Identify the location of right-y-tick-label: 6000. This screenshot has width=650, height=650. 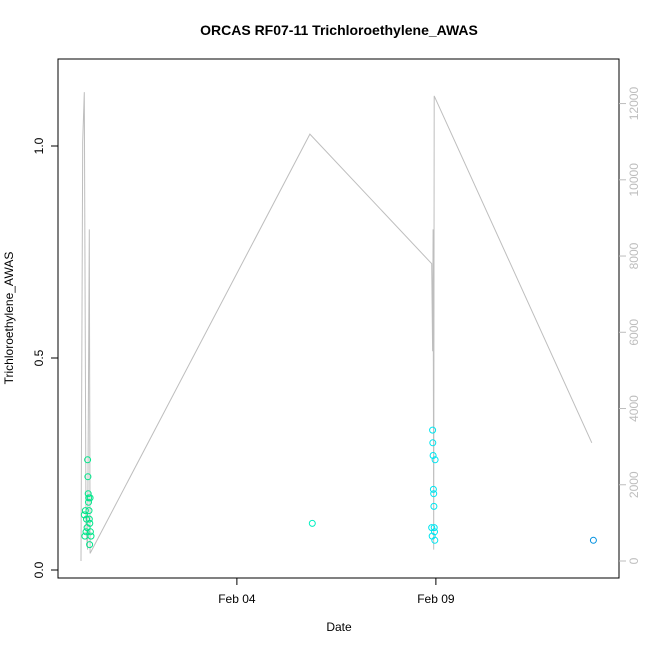
(634, 332).